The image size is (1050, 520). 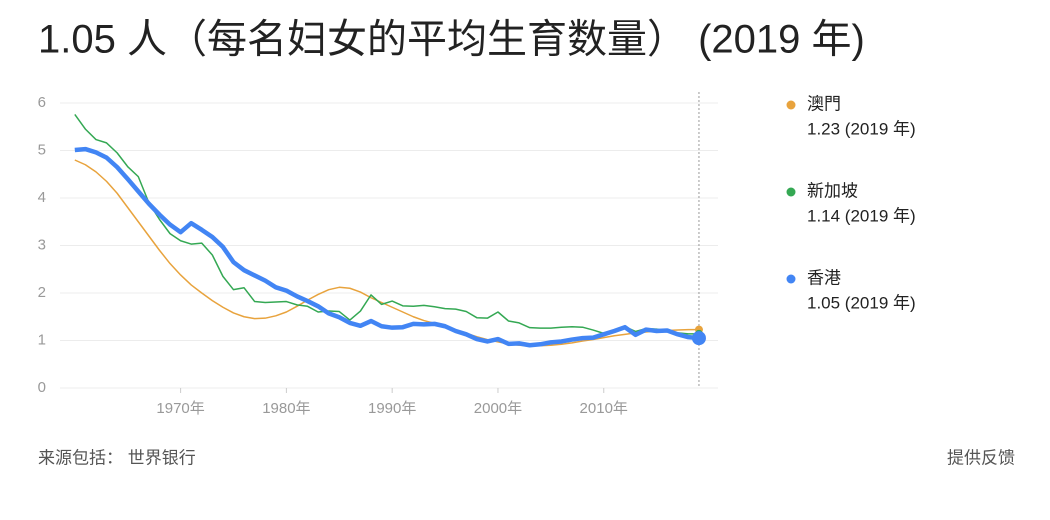 What do you see at coordinates (981, 457) in the screenshot?
I see `feedback-link: 提供反馈` at bounding box center [981, 457].